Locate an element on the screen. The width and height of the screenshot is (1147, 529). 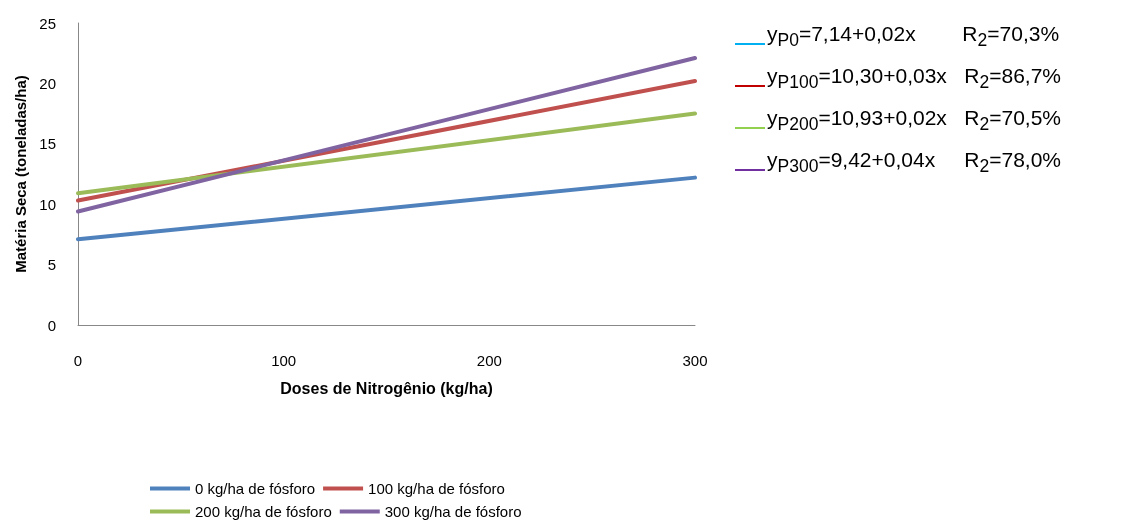
x-tick-label: 200 is located at coordinates (489, 360).